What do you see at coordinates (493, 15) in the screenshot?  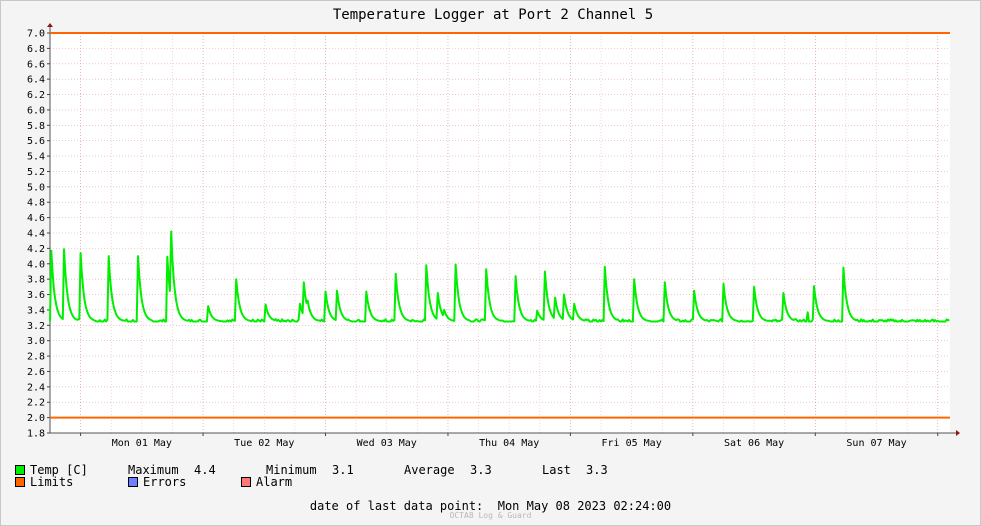 I see `chart-title: Temperature Logger at Port 2 Channel 5` at bounding box center [493, 15].